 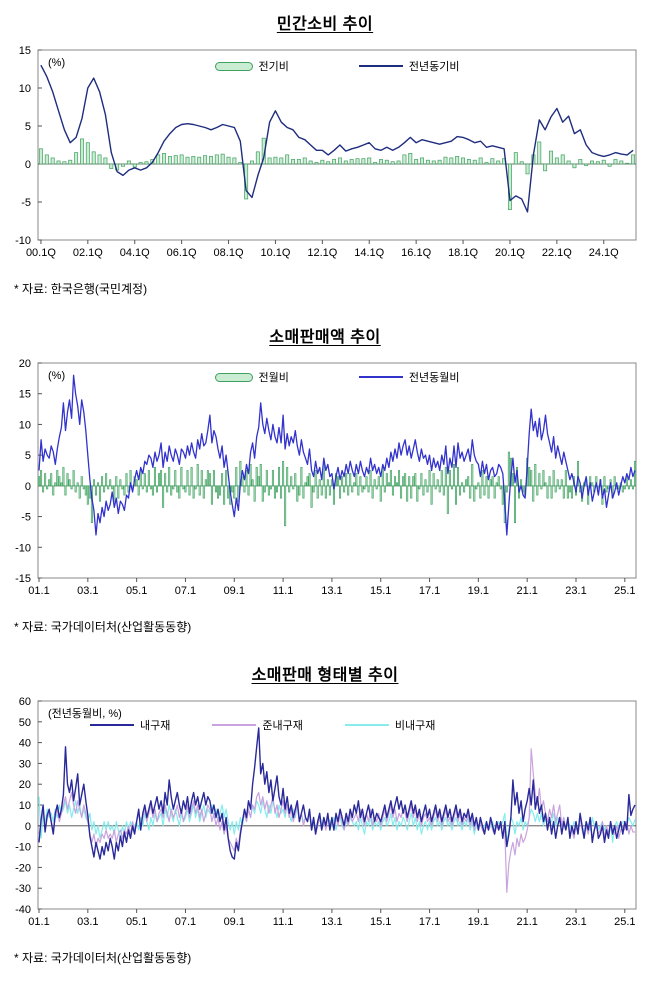 I want to click on svg-text: 24.1Q, so click(x=604, y=253).